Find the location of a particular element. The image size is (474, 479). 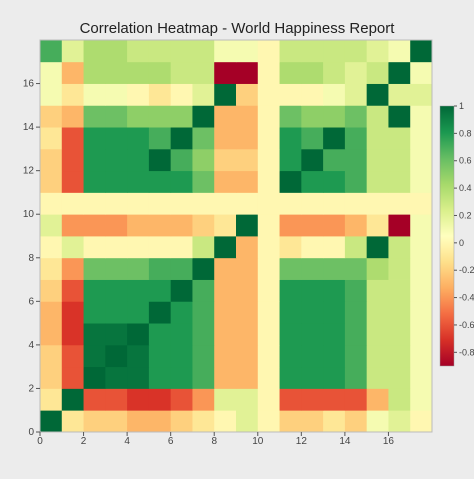

y-tick-label: 12 is located at coordinates (29, 171).